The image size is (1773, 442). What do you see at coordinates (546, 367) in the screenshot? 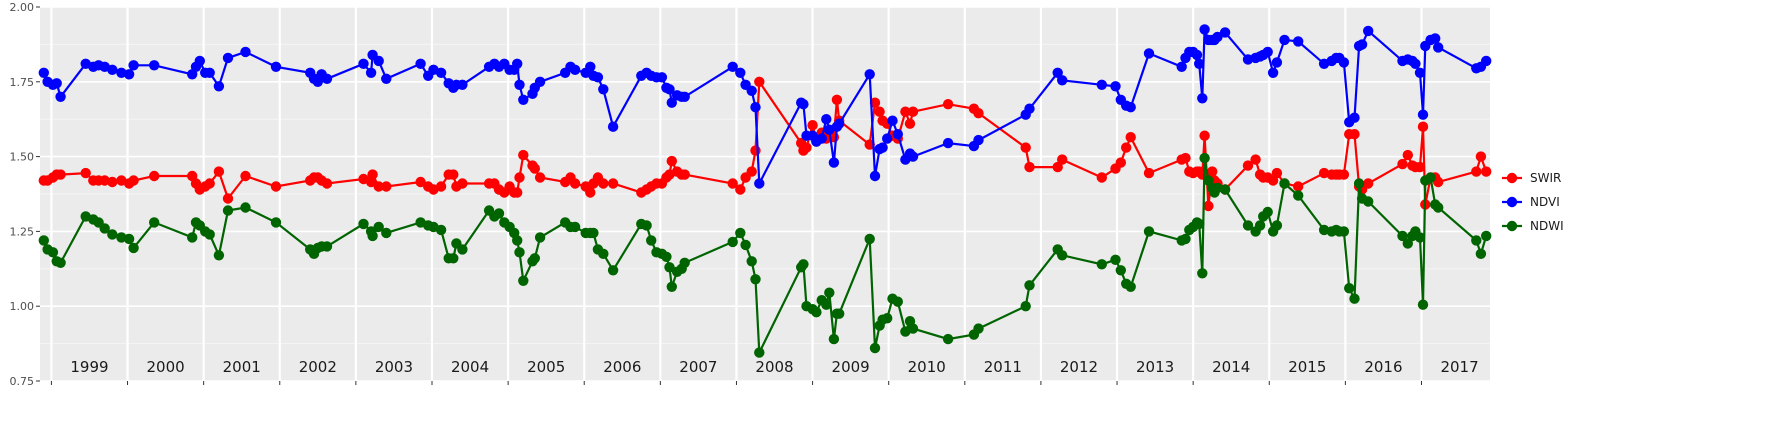
I see `year-label: 2005` at bounding box center [546, 367].